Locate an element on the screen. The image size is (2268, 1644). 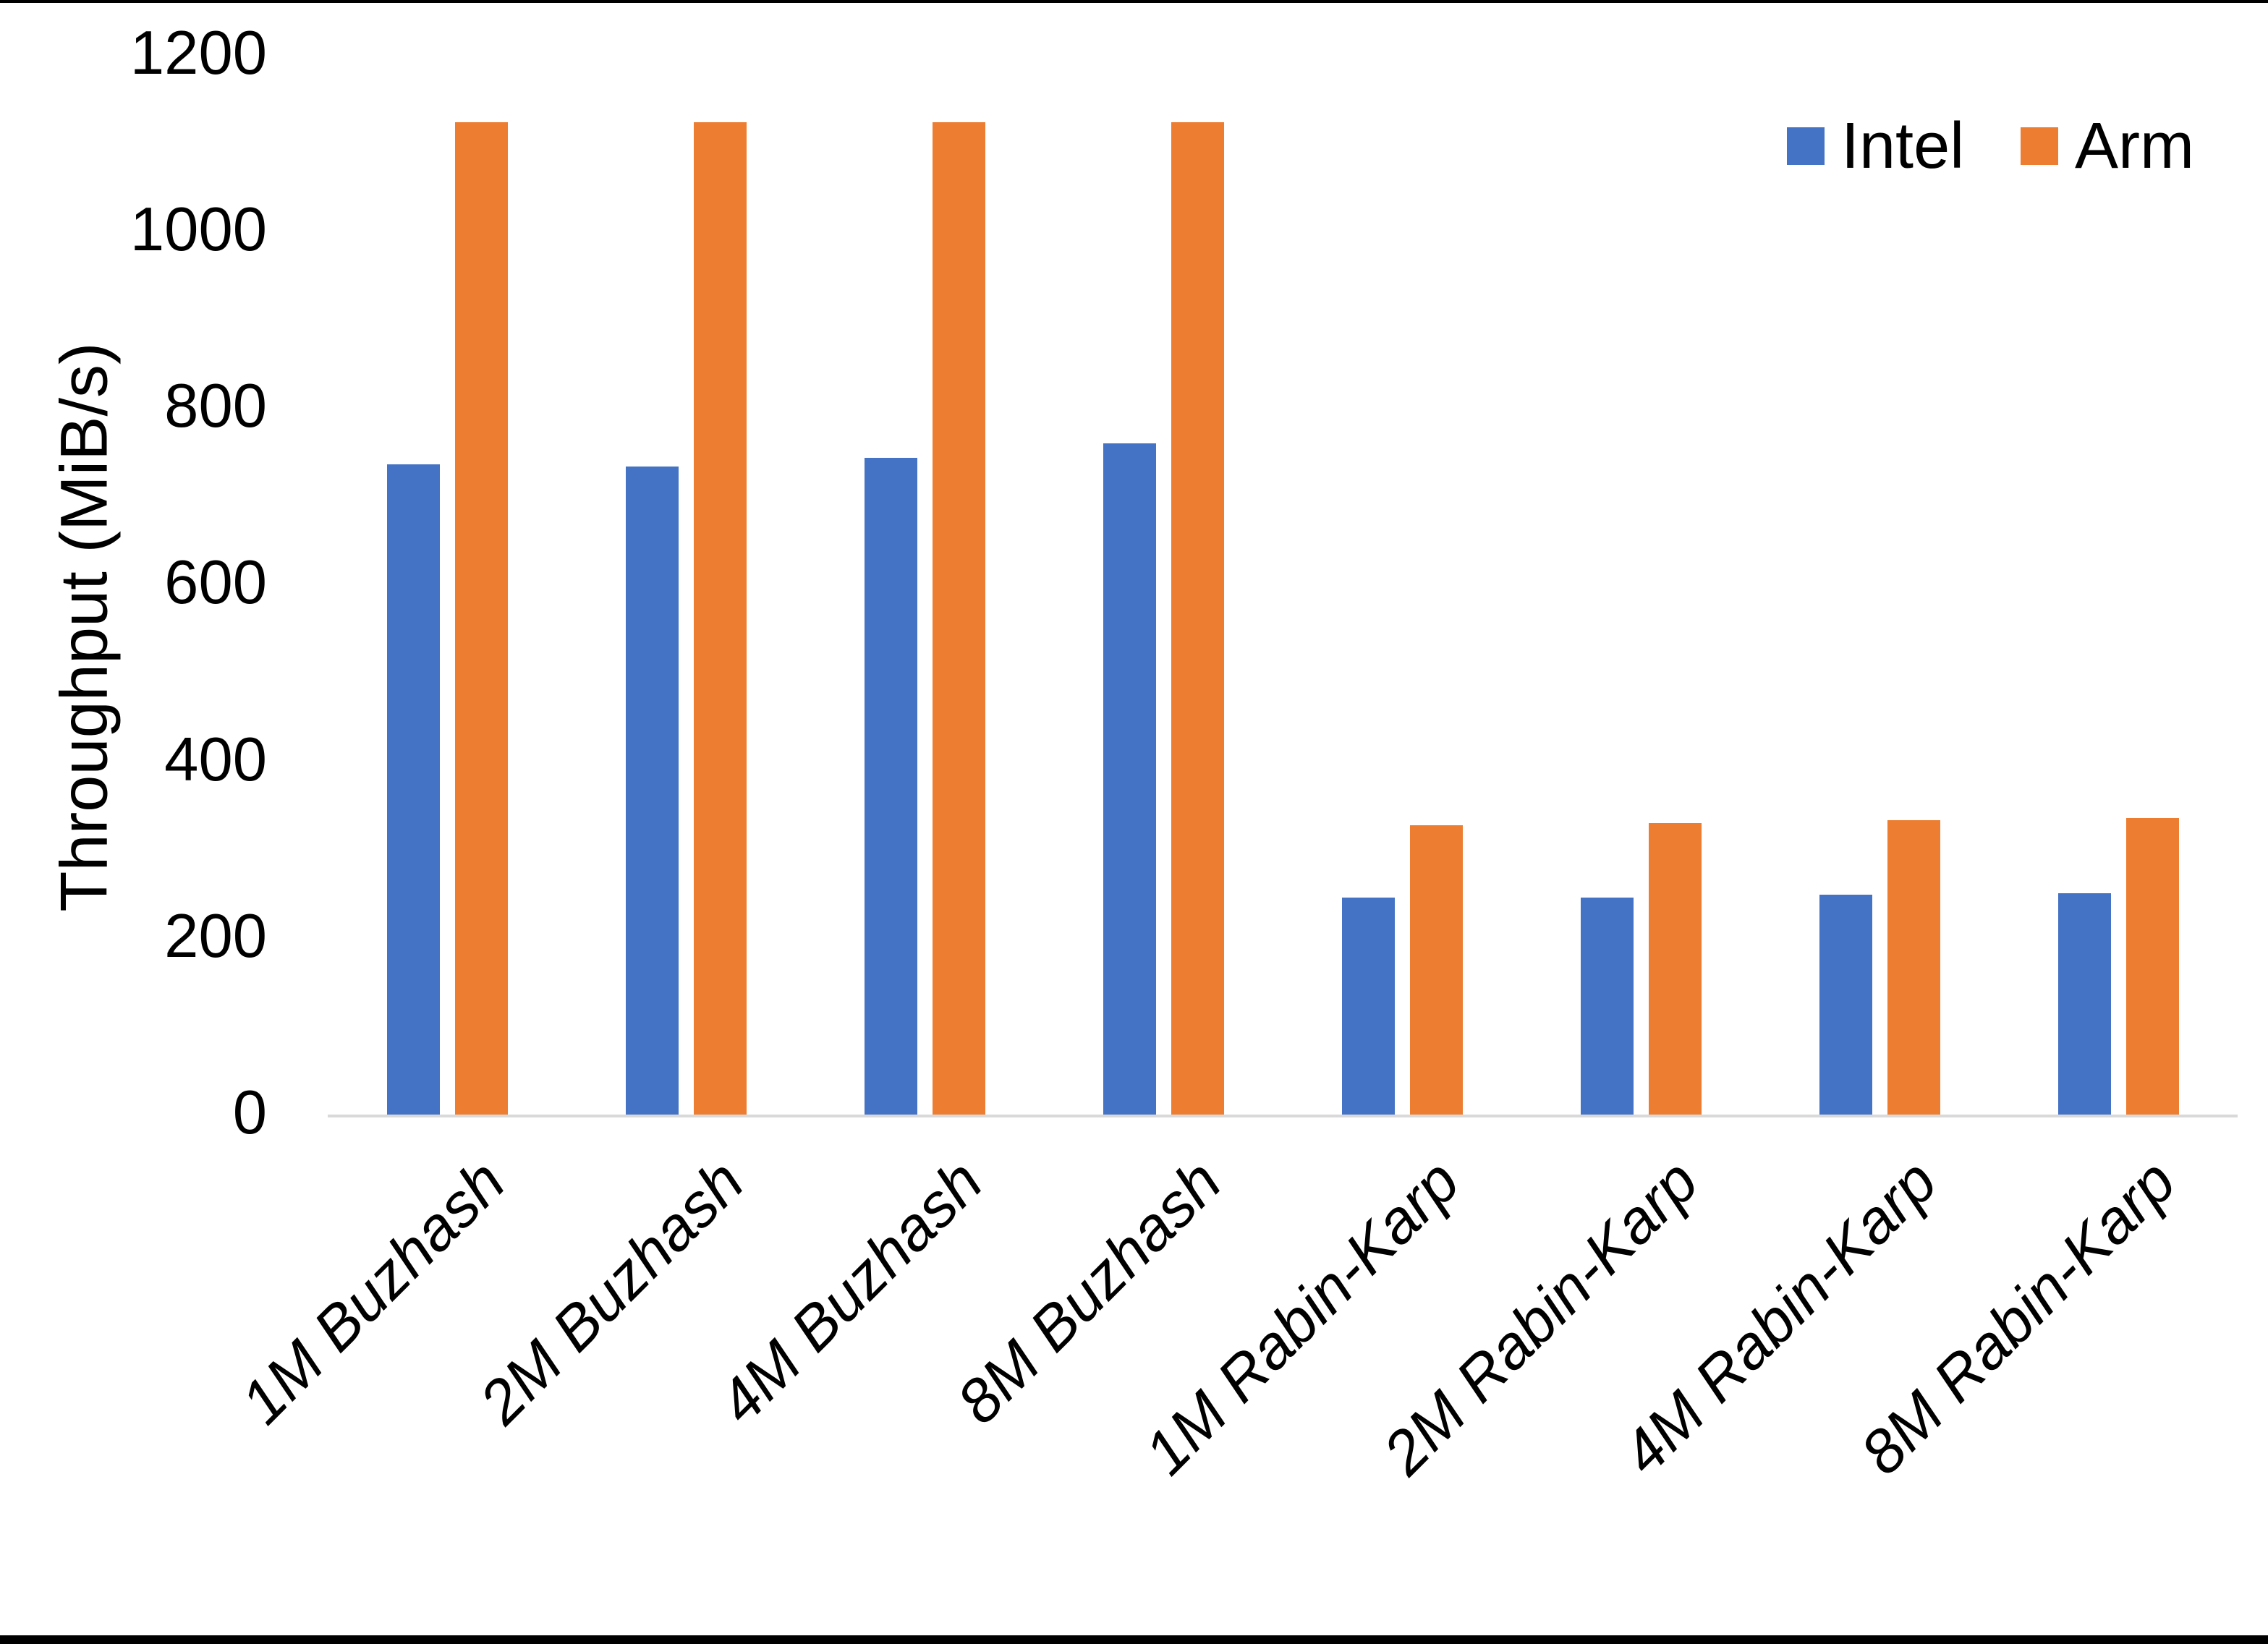
legend-label: Intel is located at coordinates (1903, 145).